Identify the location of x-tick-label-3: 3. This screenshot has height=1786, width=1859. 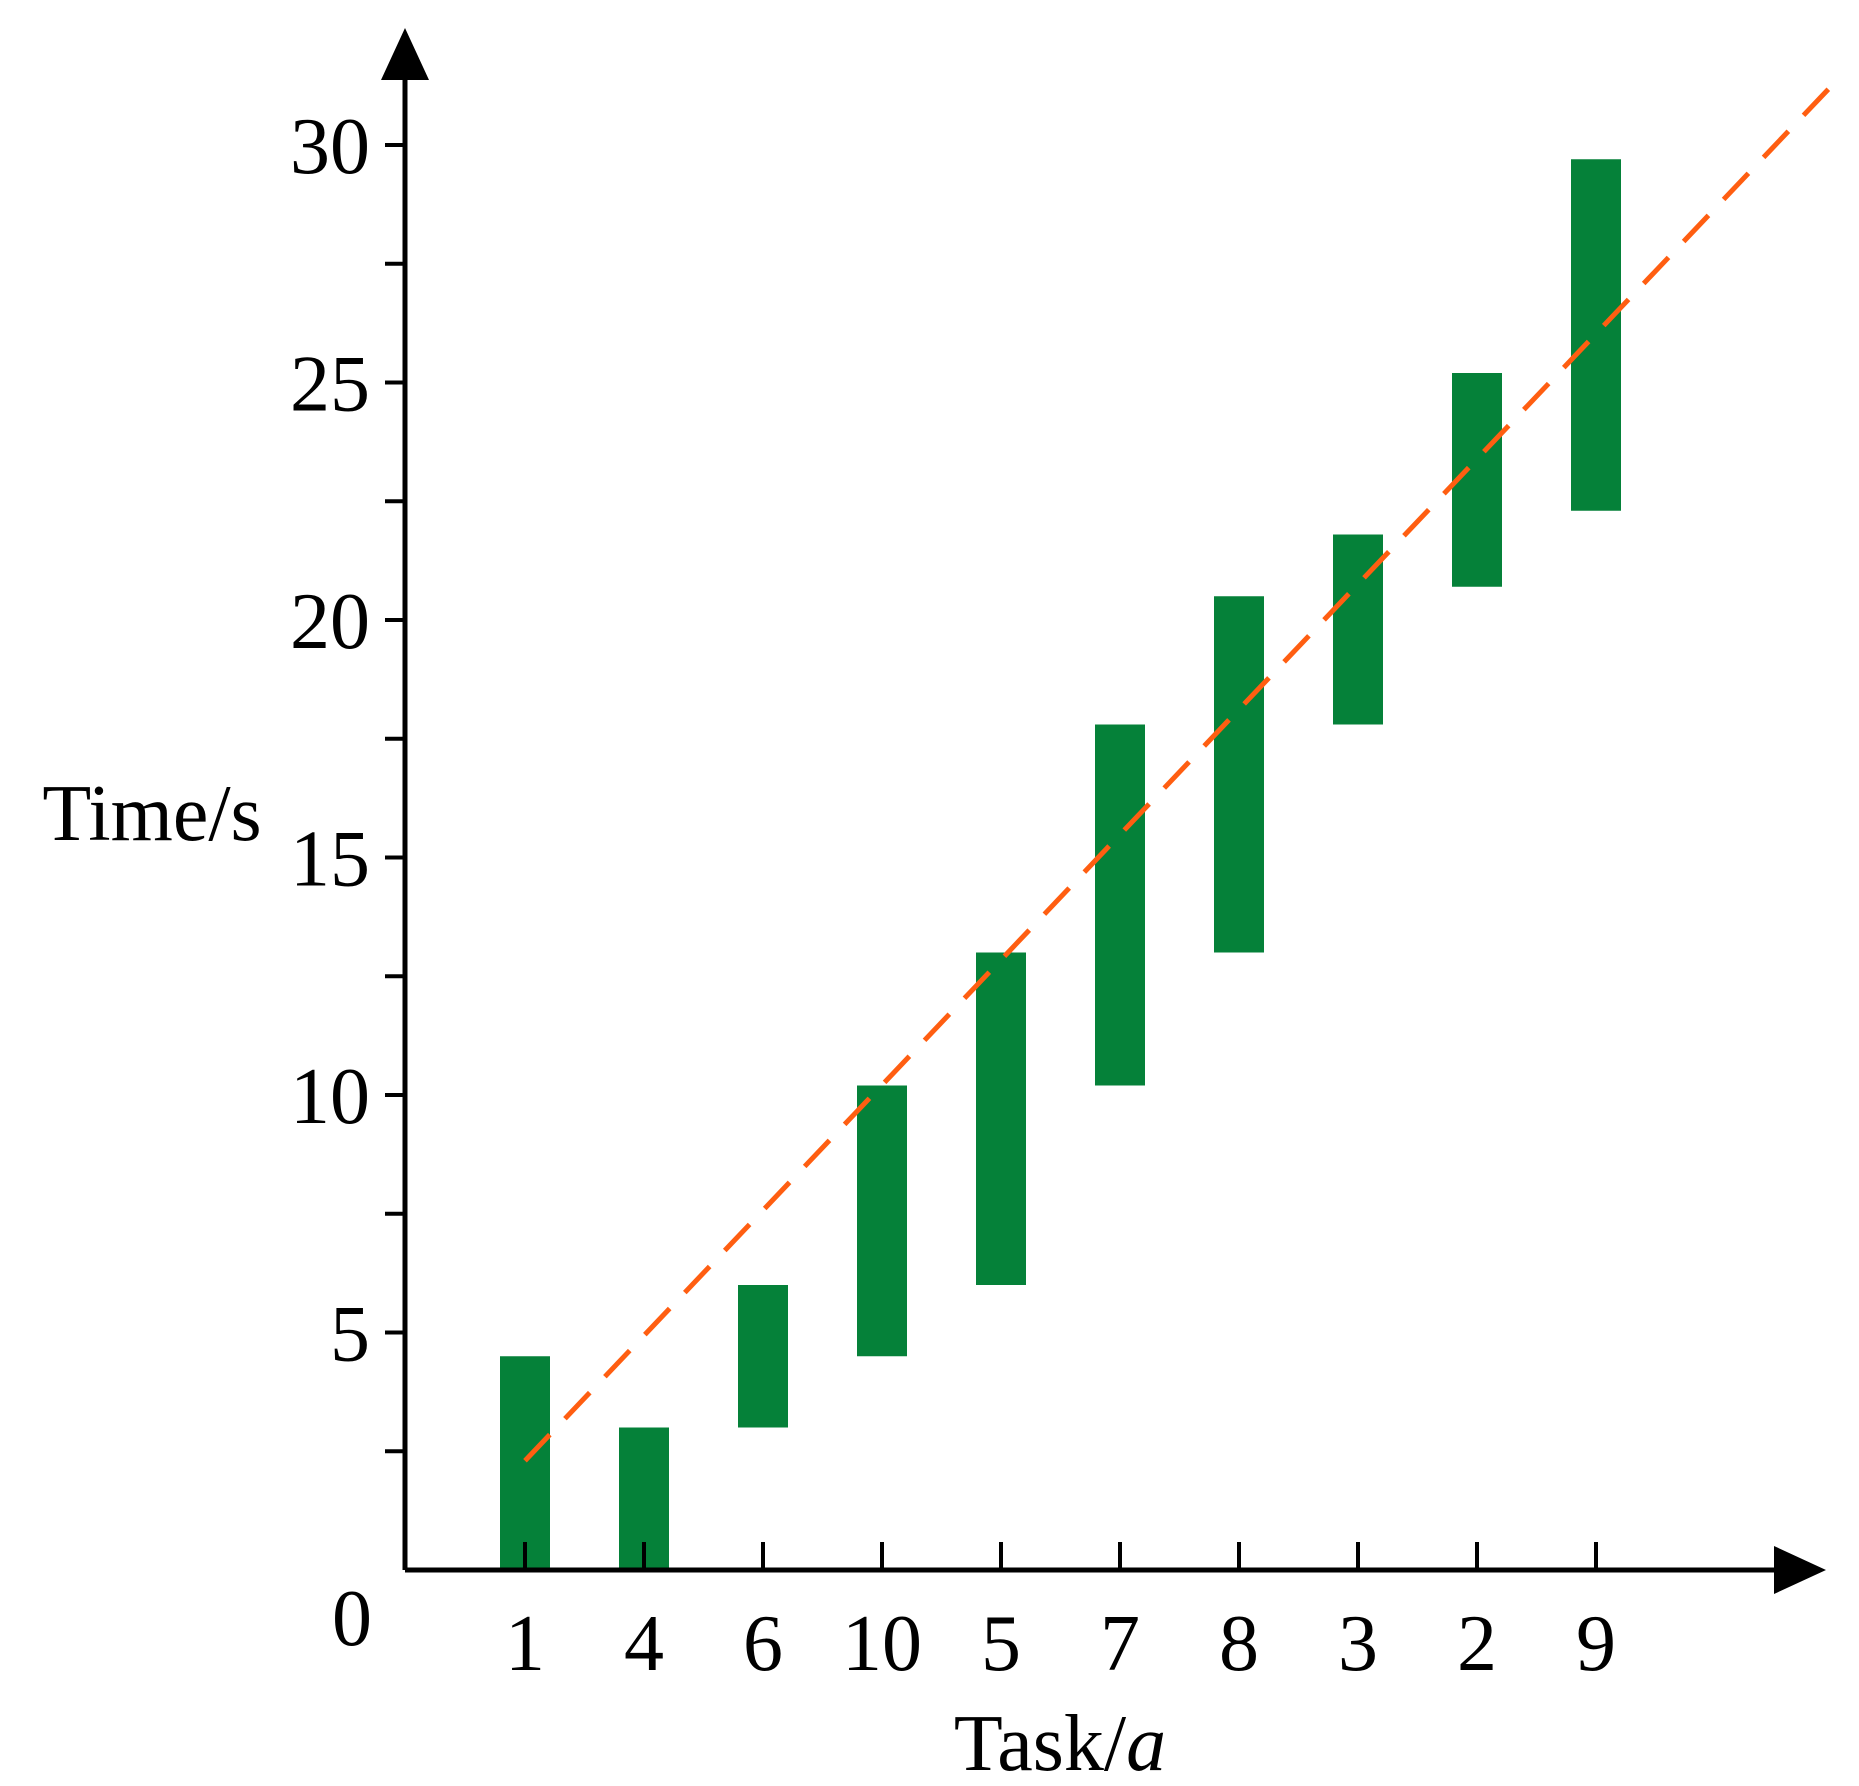
(1358, 1644).